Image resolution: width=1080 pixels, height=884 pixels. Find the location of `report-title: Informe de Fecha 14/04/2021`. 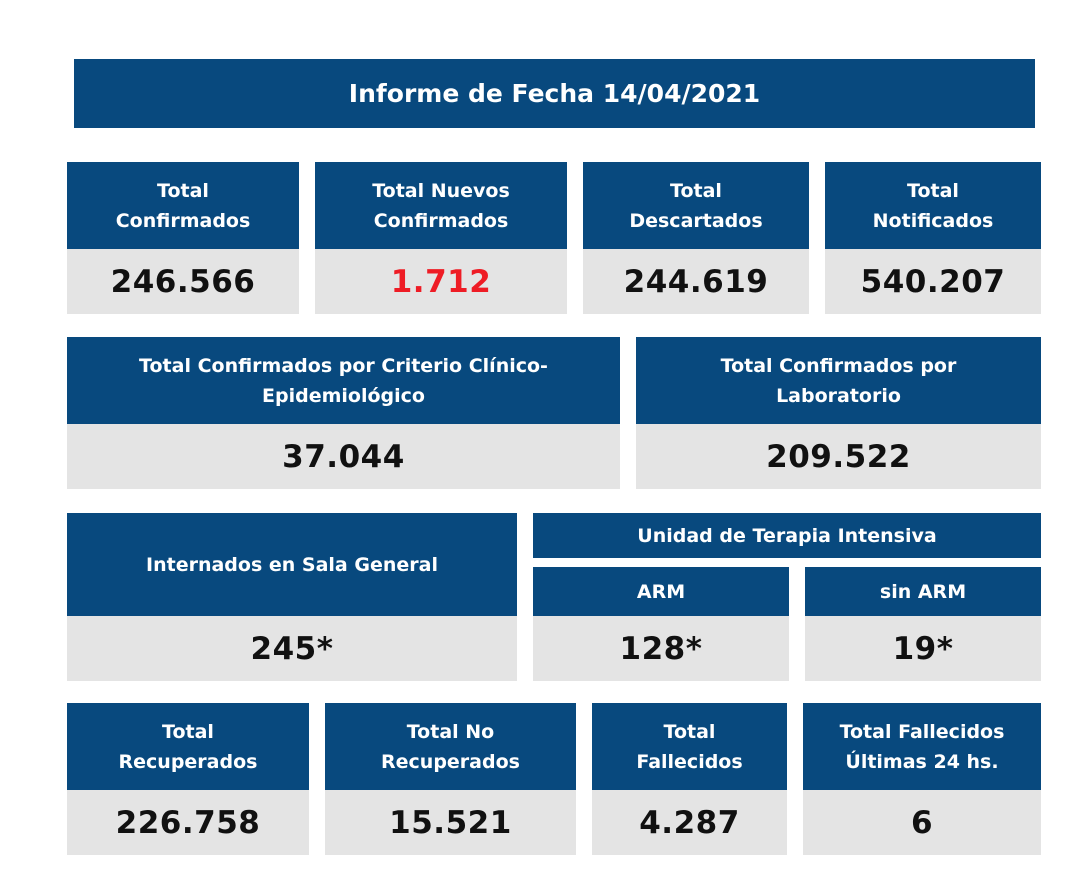

report-title: Informe de Fecha 14/04/2021 is located at coordinates (554, 93).